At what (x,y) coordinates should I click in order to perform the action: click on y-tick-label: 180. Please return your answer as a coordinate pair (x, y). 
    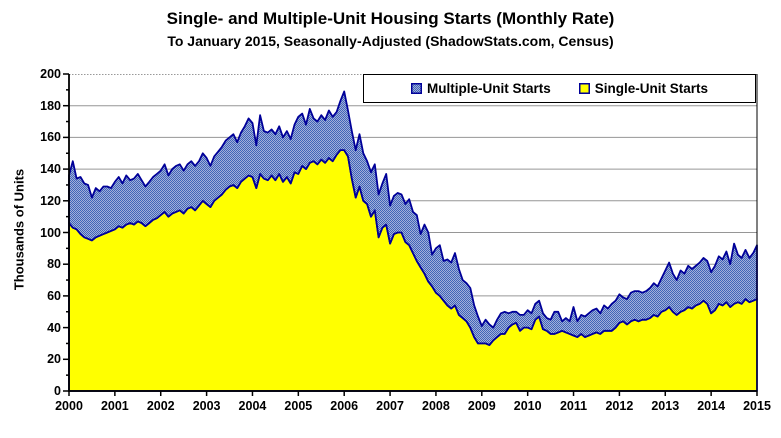
    Looking at the image, I should click on (50, 105).